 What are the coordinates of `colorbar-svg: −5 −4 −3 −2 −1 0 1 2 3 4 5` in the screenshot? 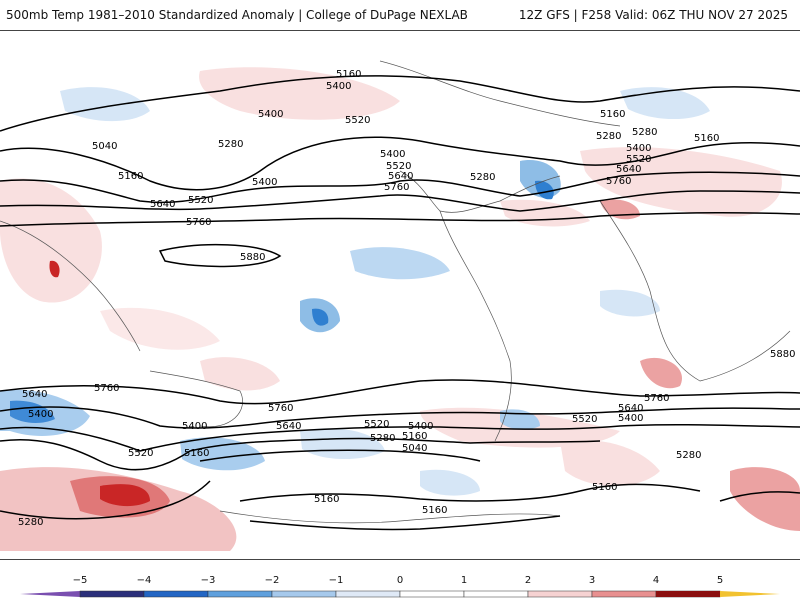 It's located at (400, 586).